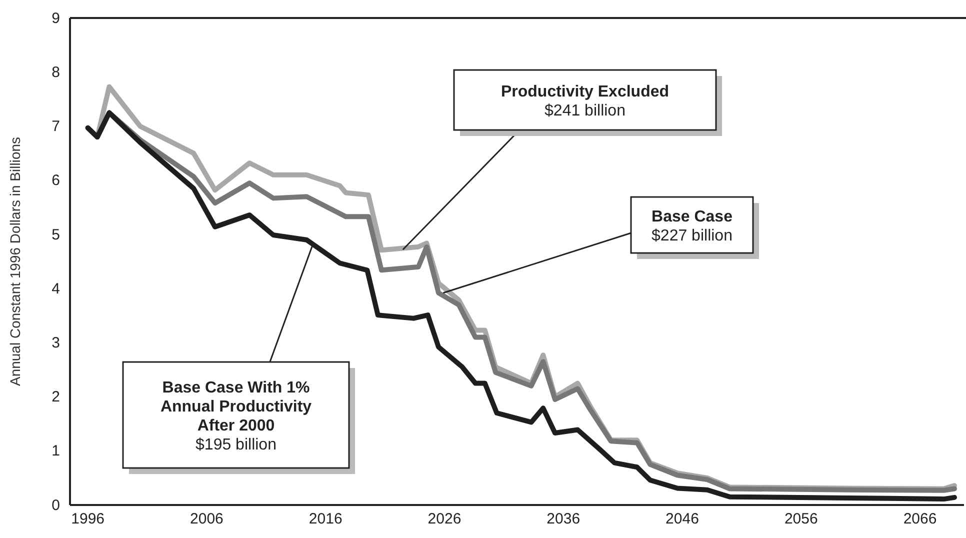 The height and width of the screenshot is (538, 966). What do you see at coordinates (56, 505) in the screenshot?
I see `y-tick-label: 0` at bounding box center [56, 505].